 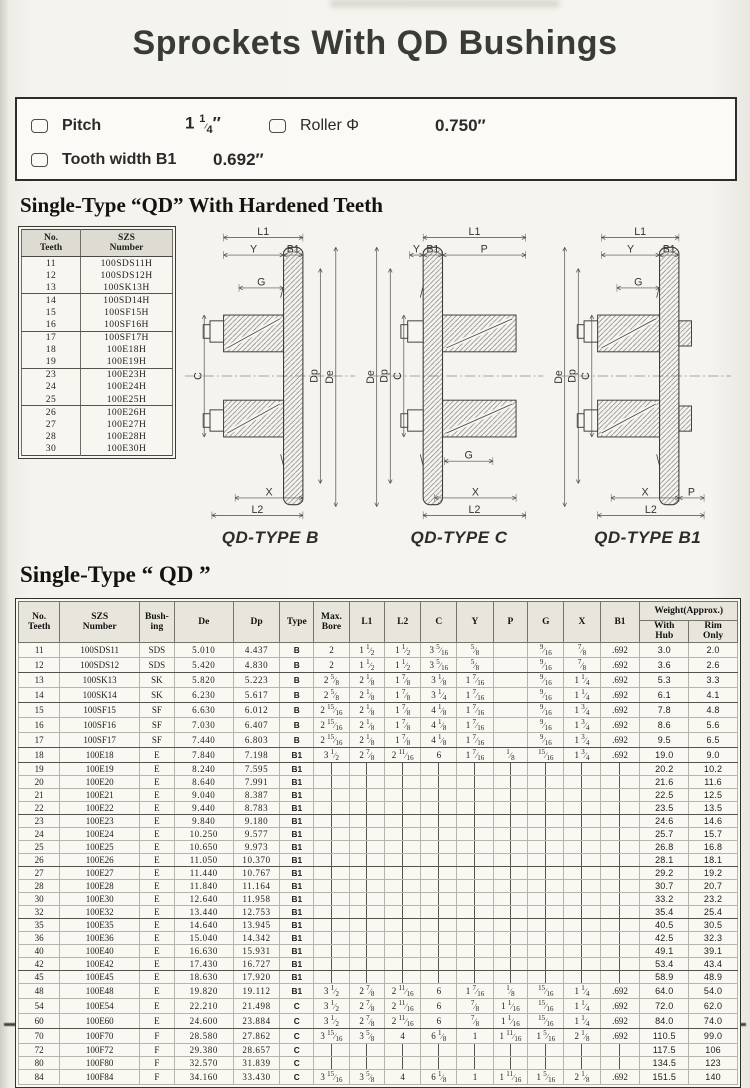 What do you see at coordinates (39, 694) in the screenshot?
I see `cell: 14` at bounding box center [39, 694].